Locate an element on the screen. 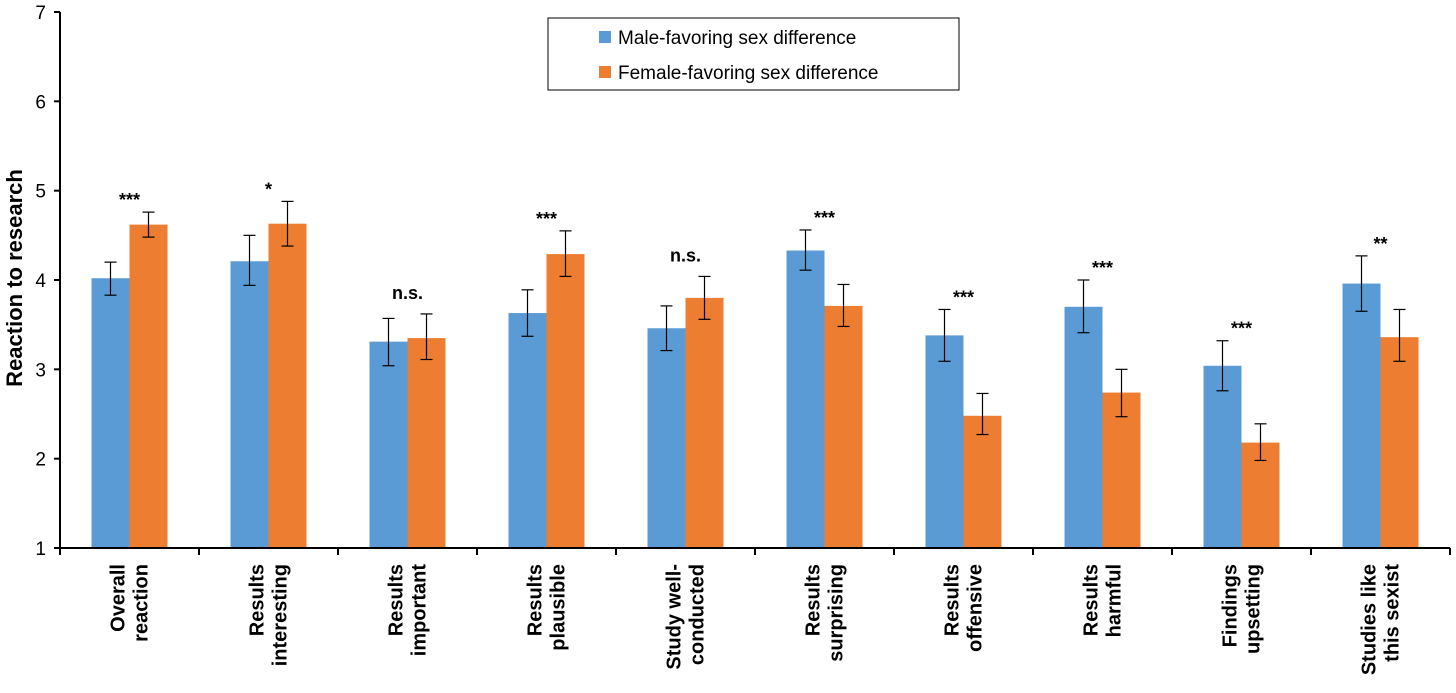  y-tick-label: 1 is located at coordinates (40, 549).